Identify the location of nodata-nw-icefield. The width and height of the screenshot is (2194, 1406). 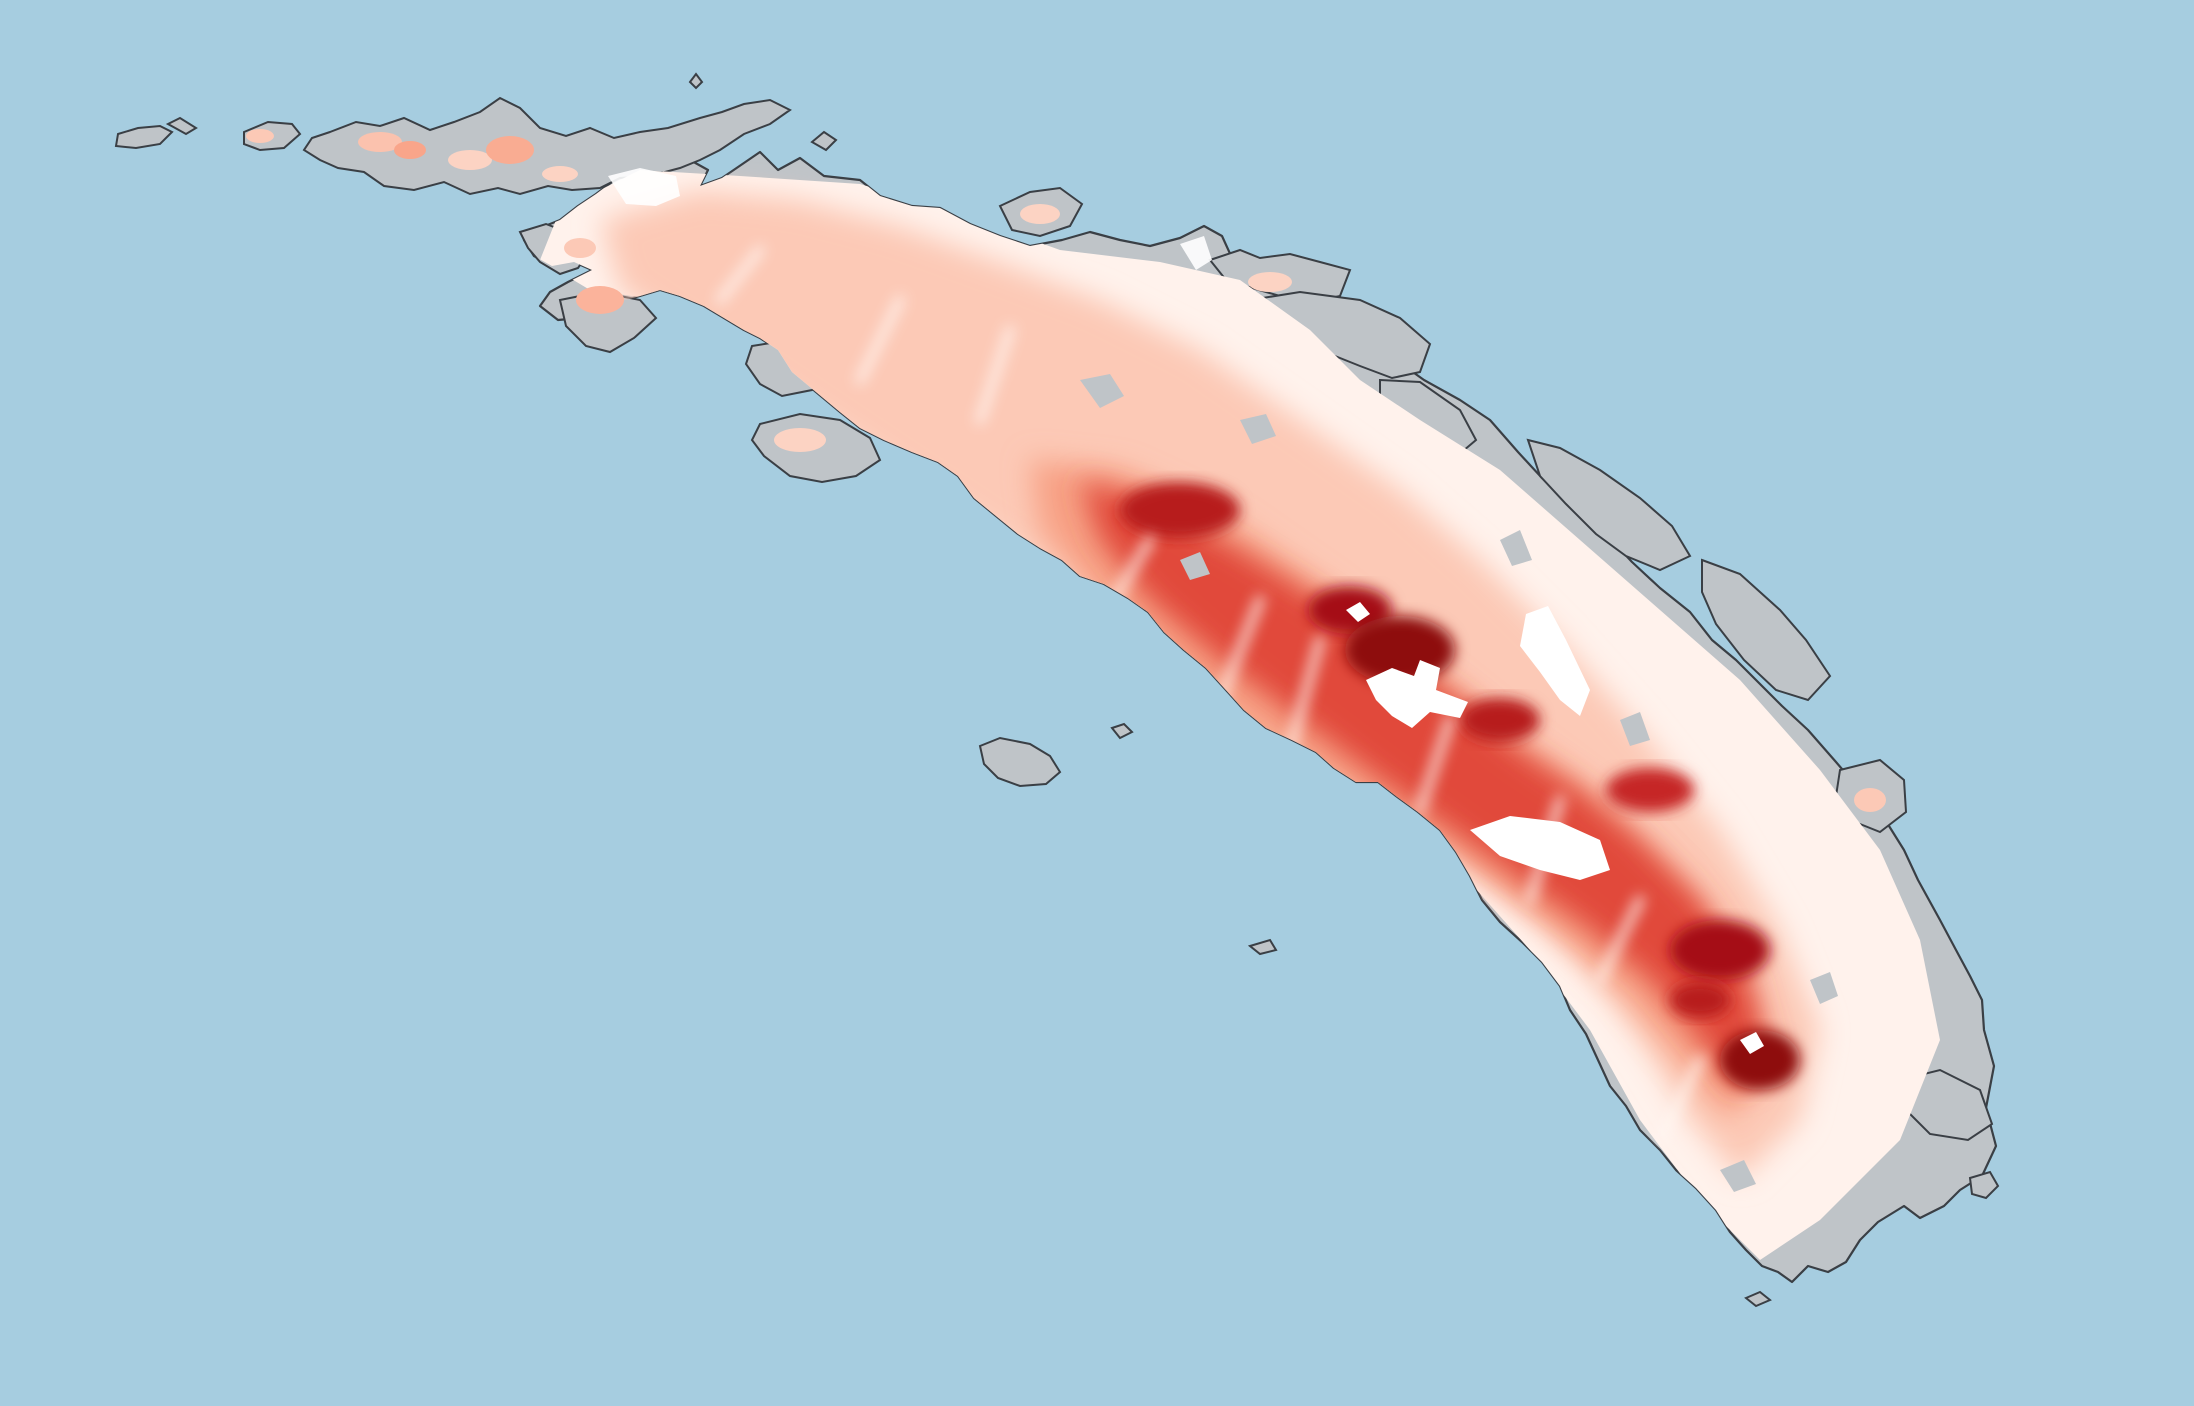
(644, 187).